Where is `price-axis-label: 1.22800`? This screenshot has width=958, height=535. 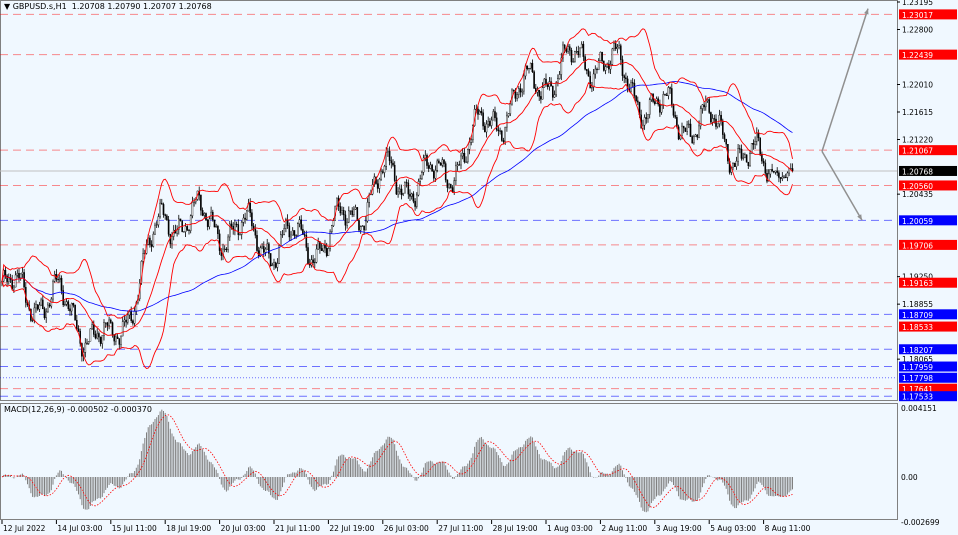
price-axis-label: 1.22800 is located at coordinates (917, 30).